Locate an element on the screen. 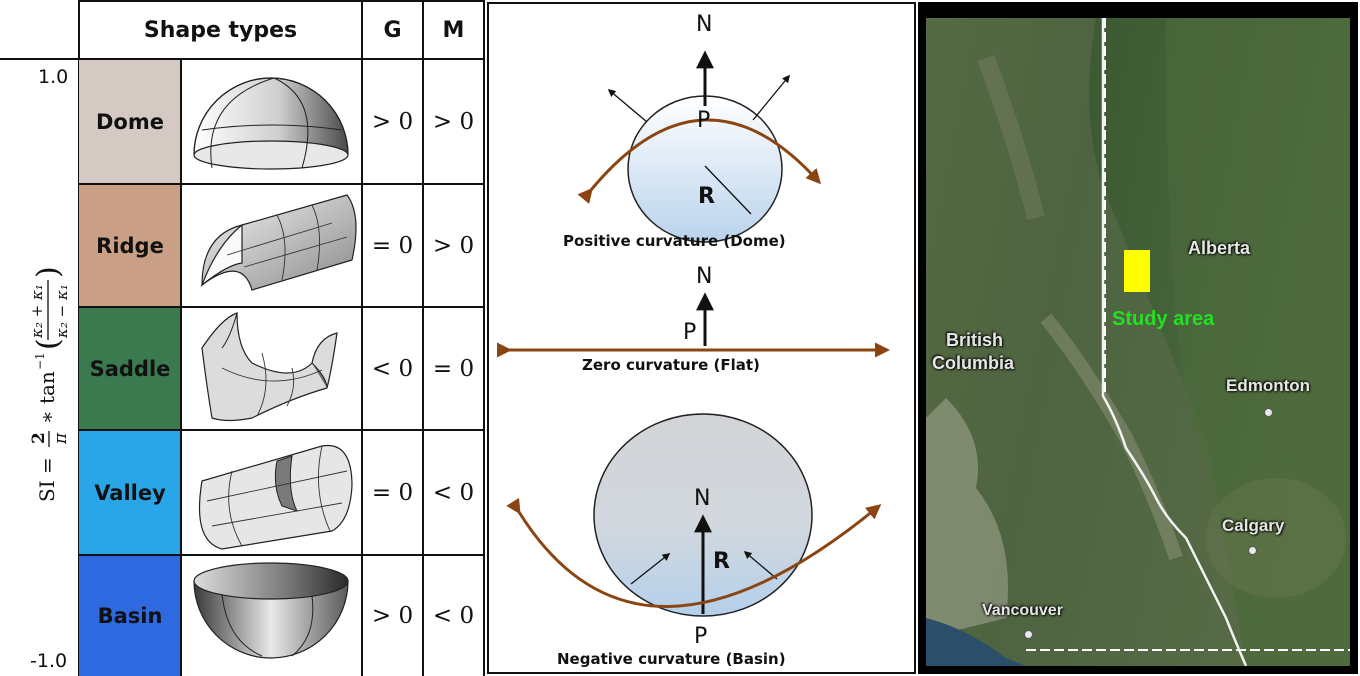 Image resolution: width=1360 pixels, height=676 pixels. g-value-saddle: < 0 is located at coordinates (392, 368).